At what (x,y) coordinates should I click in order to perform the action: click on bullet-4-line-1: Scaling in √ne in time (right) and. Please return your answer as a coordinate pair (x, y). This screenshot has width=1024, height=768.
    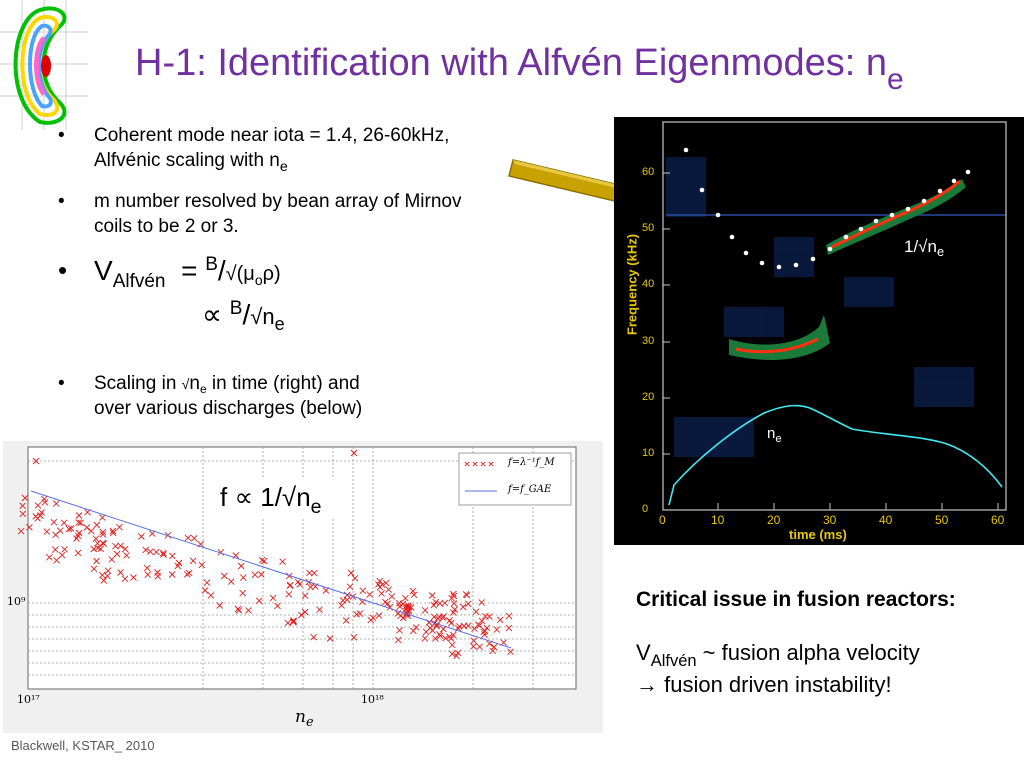
    Looking at the image, I should click on (227, 385).